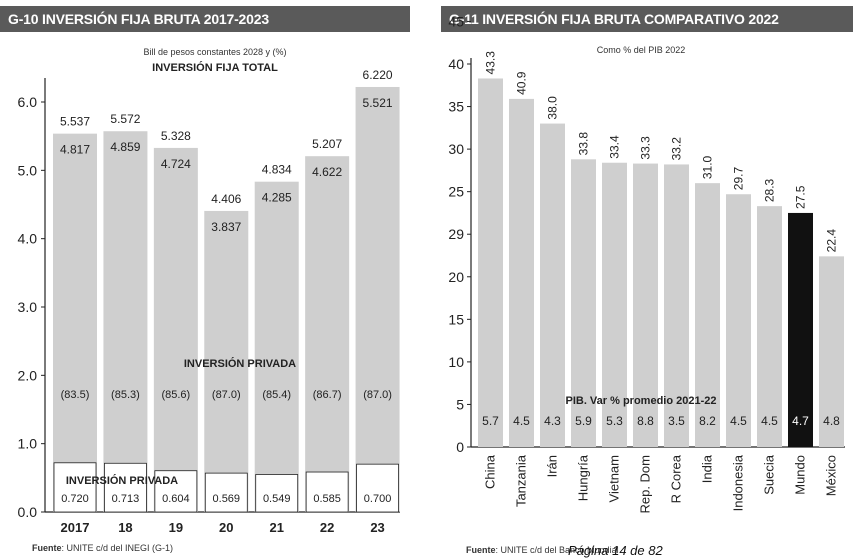  Describe the element at coordinates (176, 164) in the screenshot. I see `bar-private-label: 4.724` at that location.